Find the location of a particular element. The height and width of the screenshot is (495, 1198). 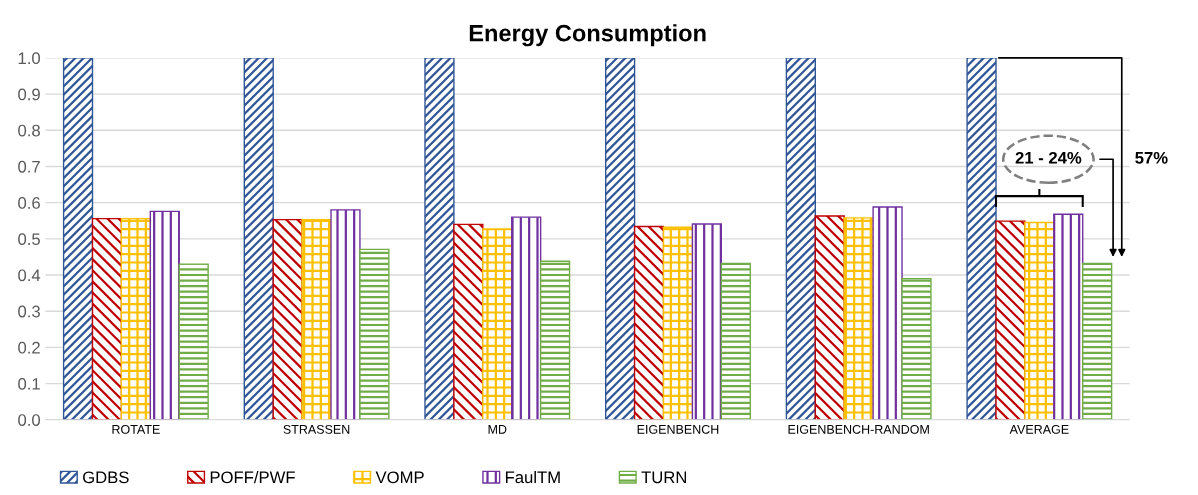

legend-label: VOMP is located at coordinates (399, 477).